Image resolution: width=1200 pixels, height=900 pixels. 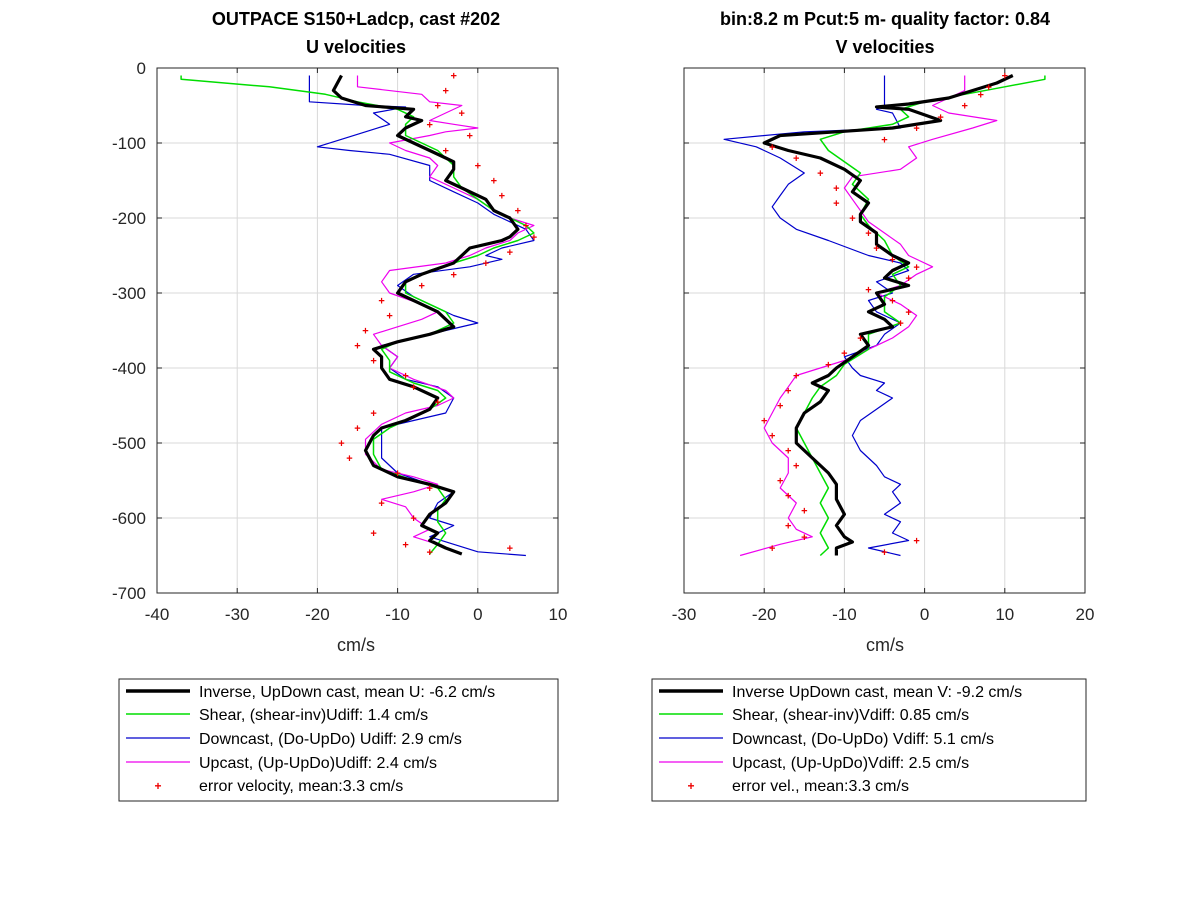 I want to click on legend-left-box, so click(x=338, y=740).